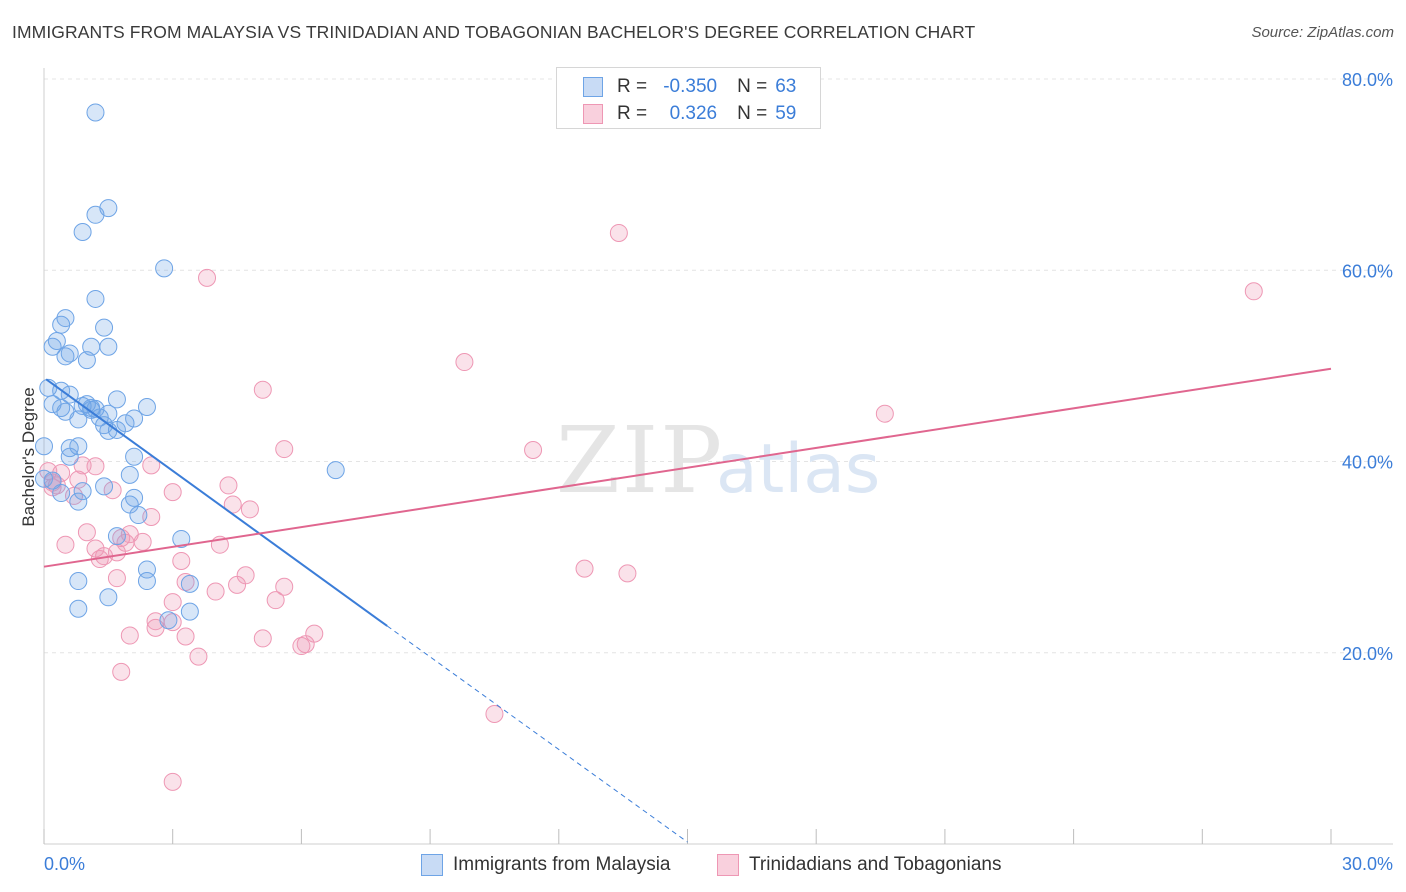  I want to click on legend-swatch-malaysia, so click(432, 865).